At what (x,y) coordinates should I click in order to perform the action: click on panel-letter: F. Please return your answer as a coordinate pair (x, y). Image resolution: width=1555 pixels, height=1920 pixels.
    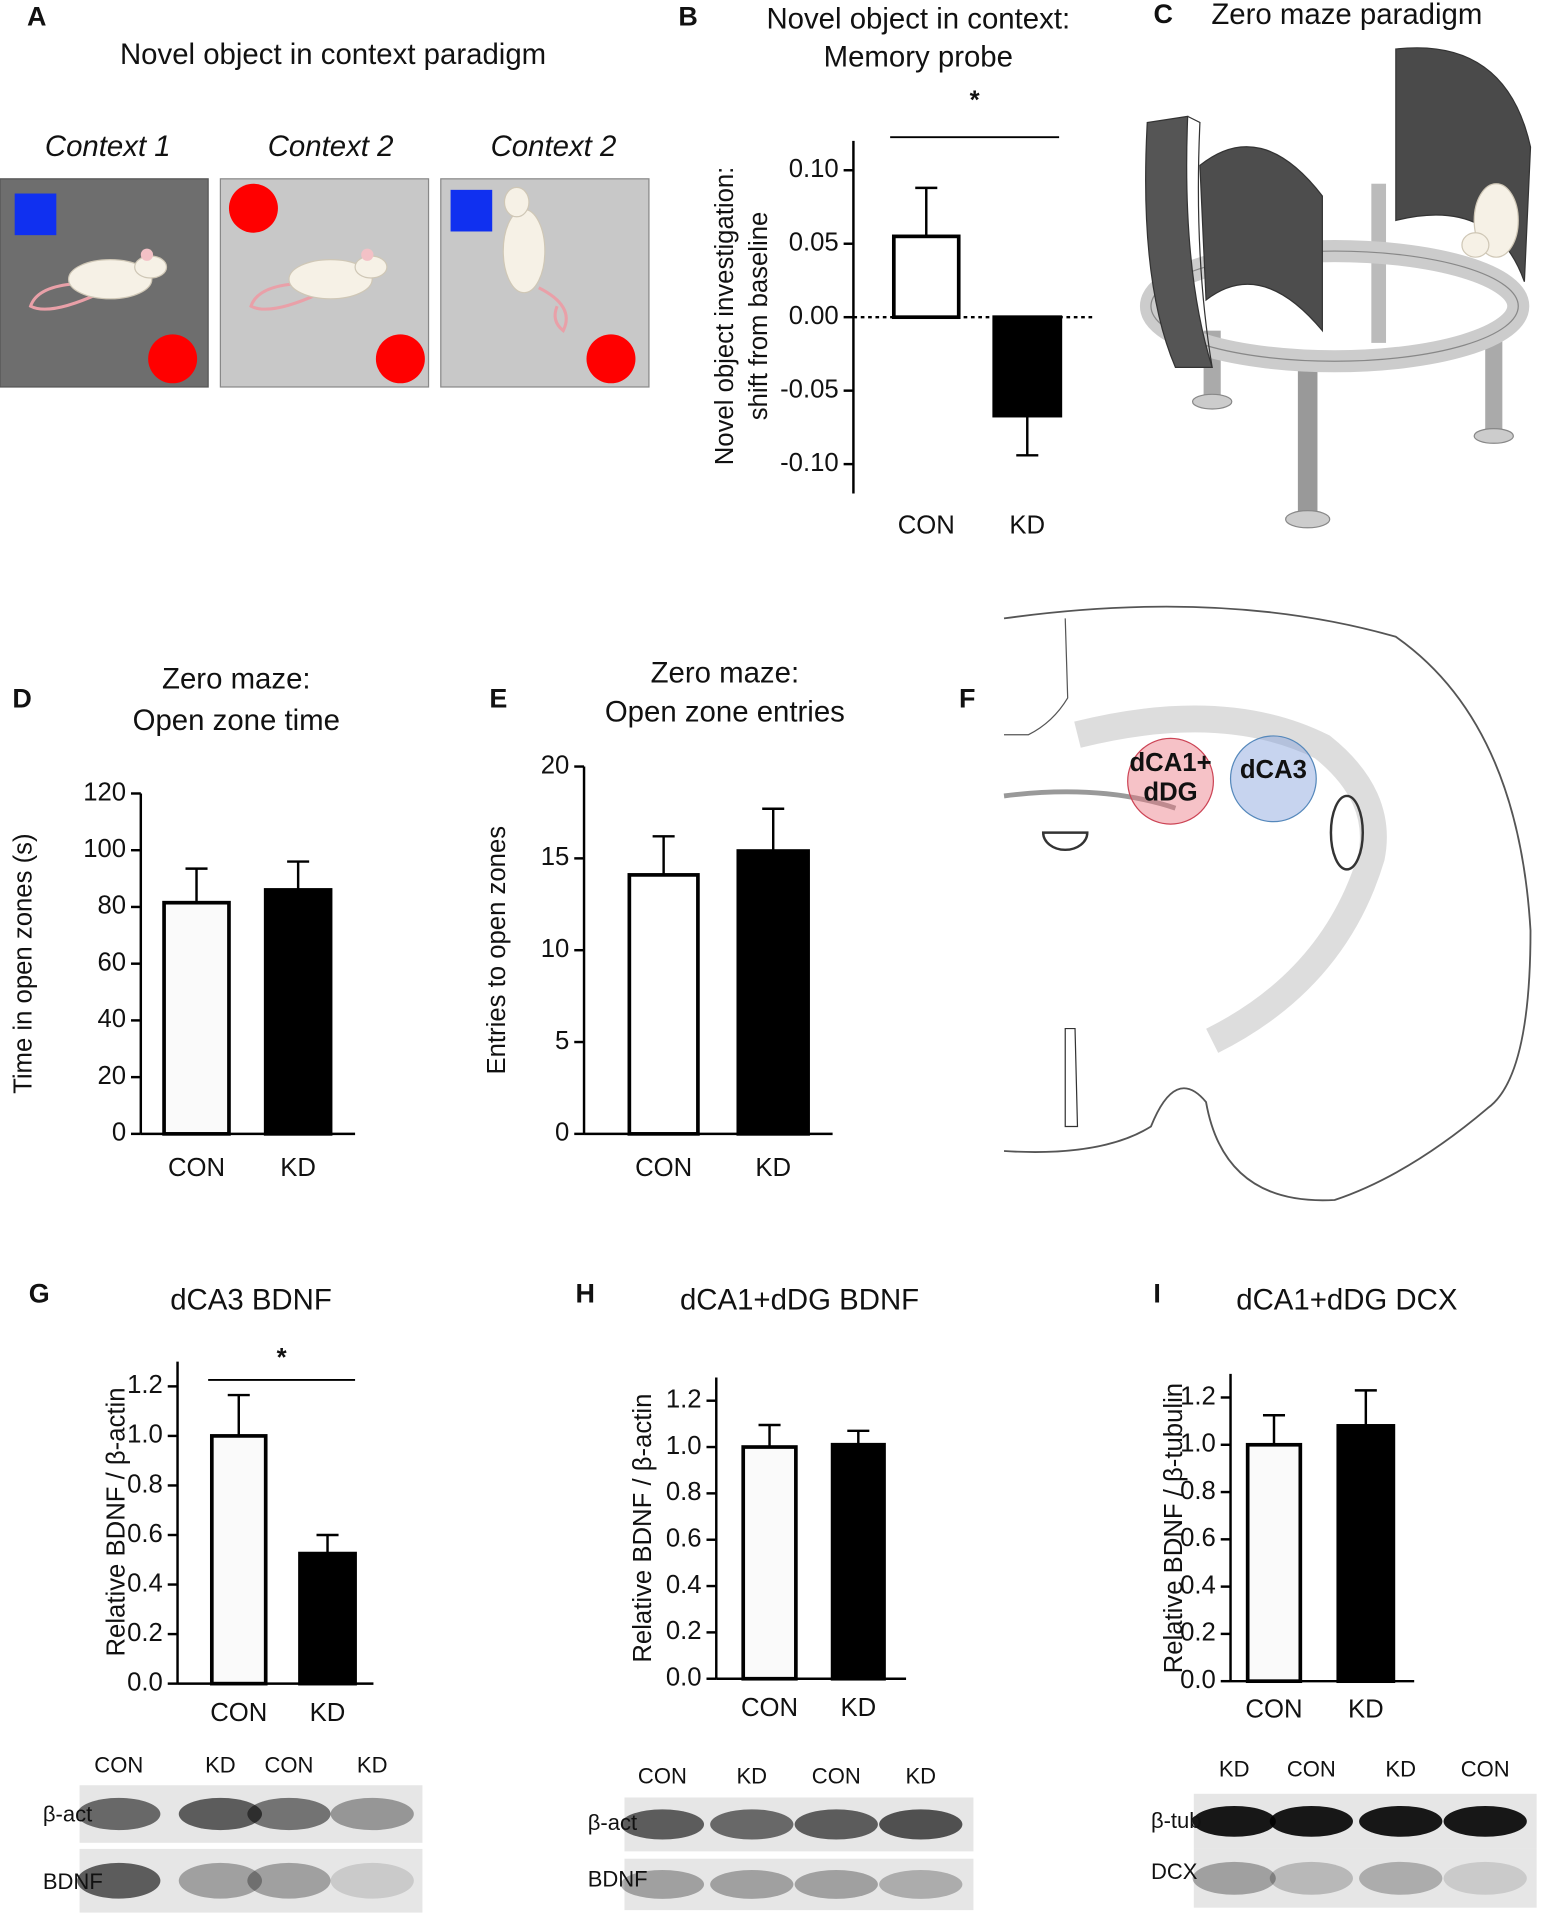
    Looking at the image, I should click on (967, 699).